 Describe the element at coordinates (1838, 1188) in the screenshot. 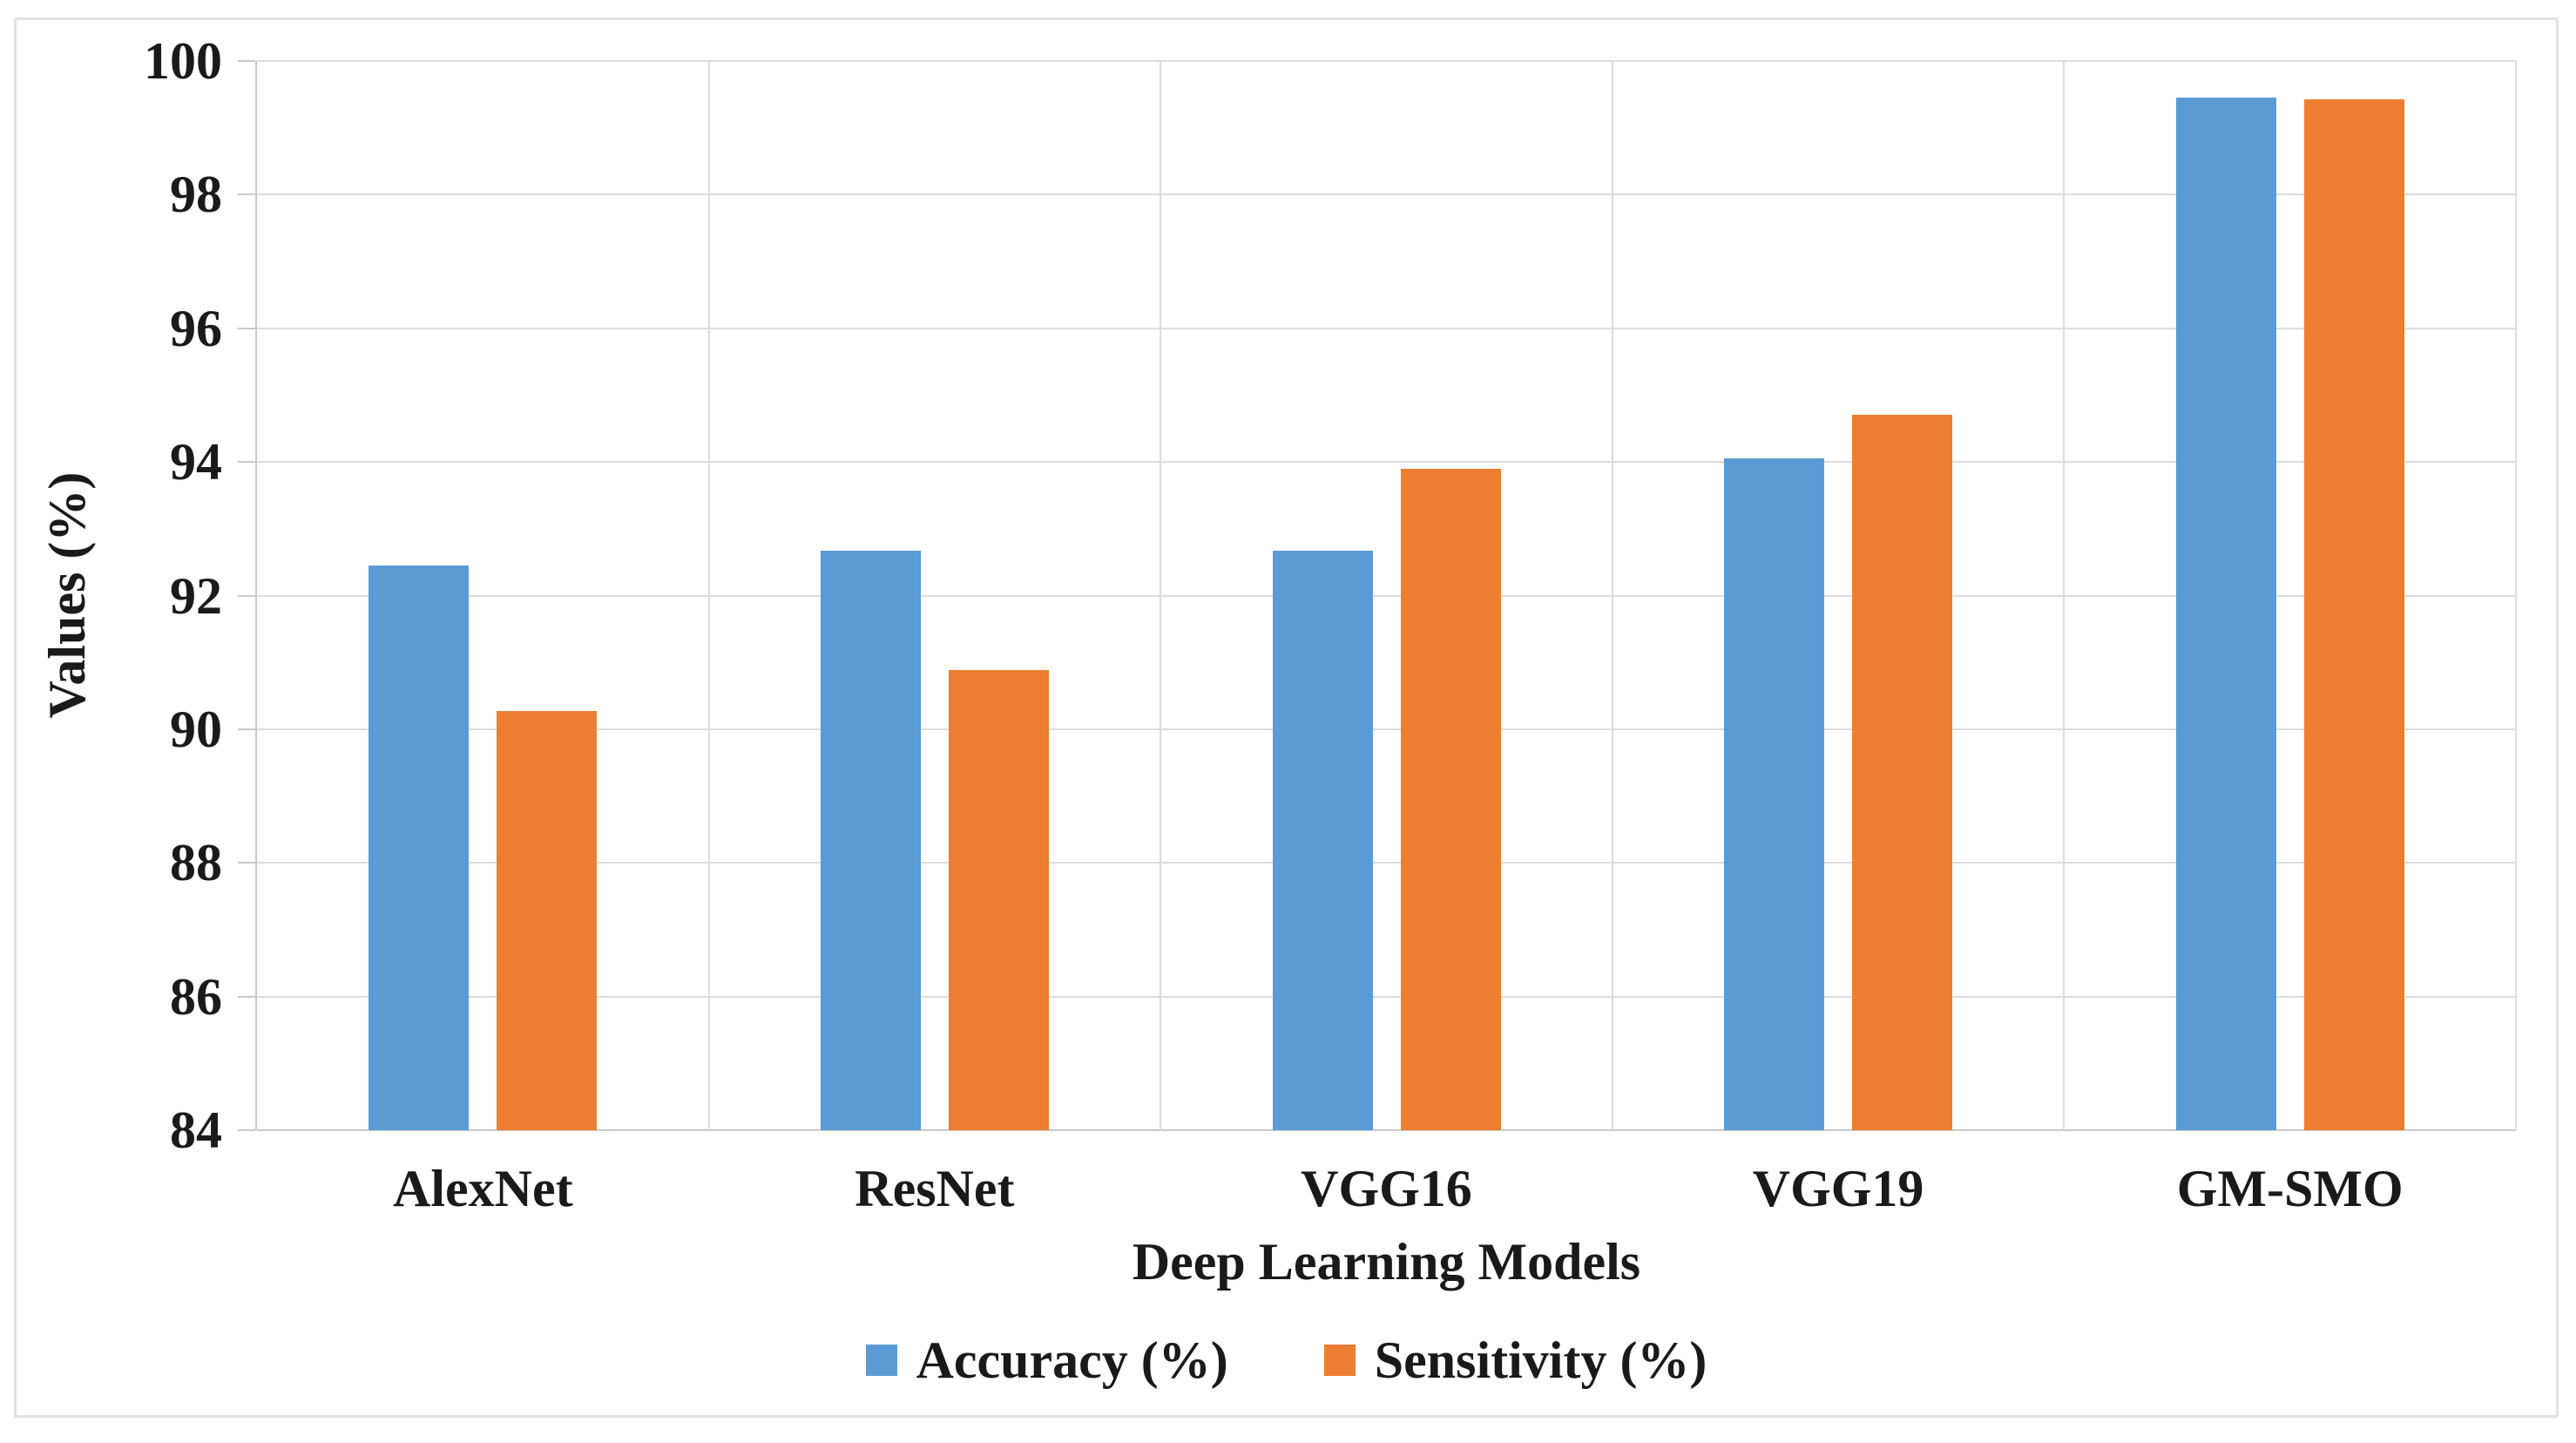

I see `x-category-label: VGG19` at that location.